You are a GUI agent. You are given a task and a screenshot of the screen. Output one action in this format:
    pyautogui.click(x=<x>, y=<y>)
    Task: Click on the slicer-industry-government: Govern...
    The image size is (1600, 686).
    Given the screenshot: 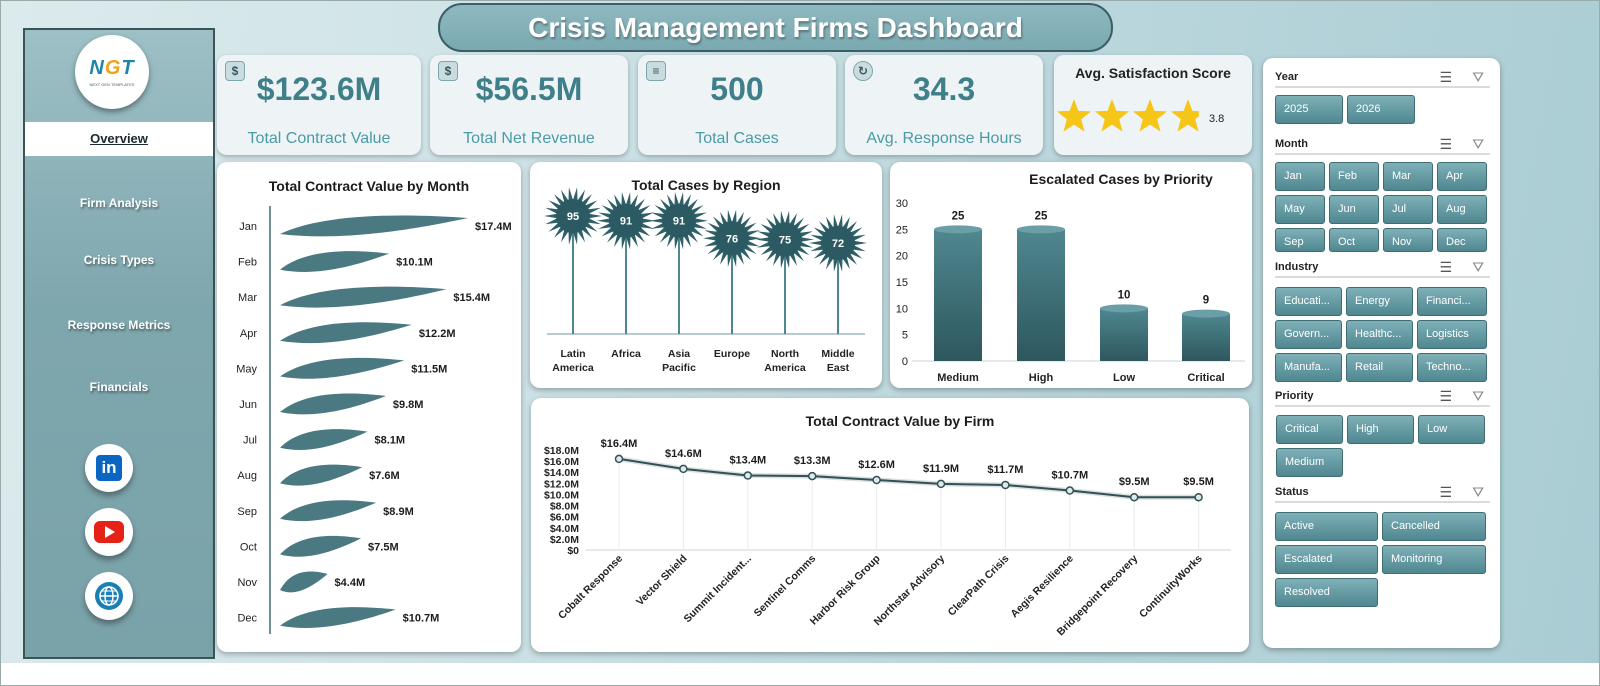 What is the action you would take?
    pyautogui.click(x=1308, y=334)
    